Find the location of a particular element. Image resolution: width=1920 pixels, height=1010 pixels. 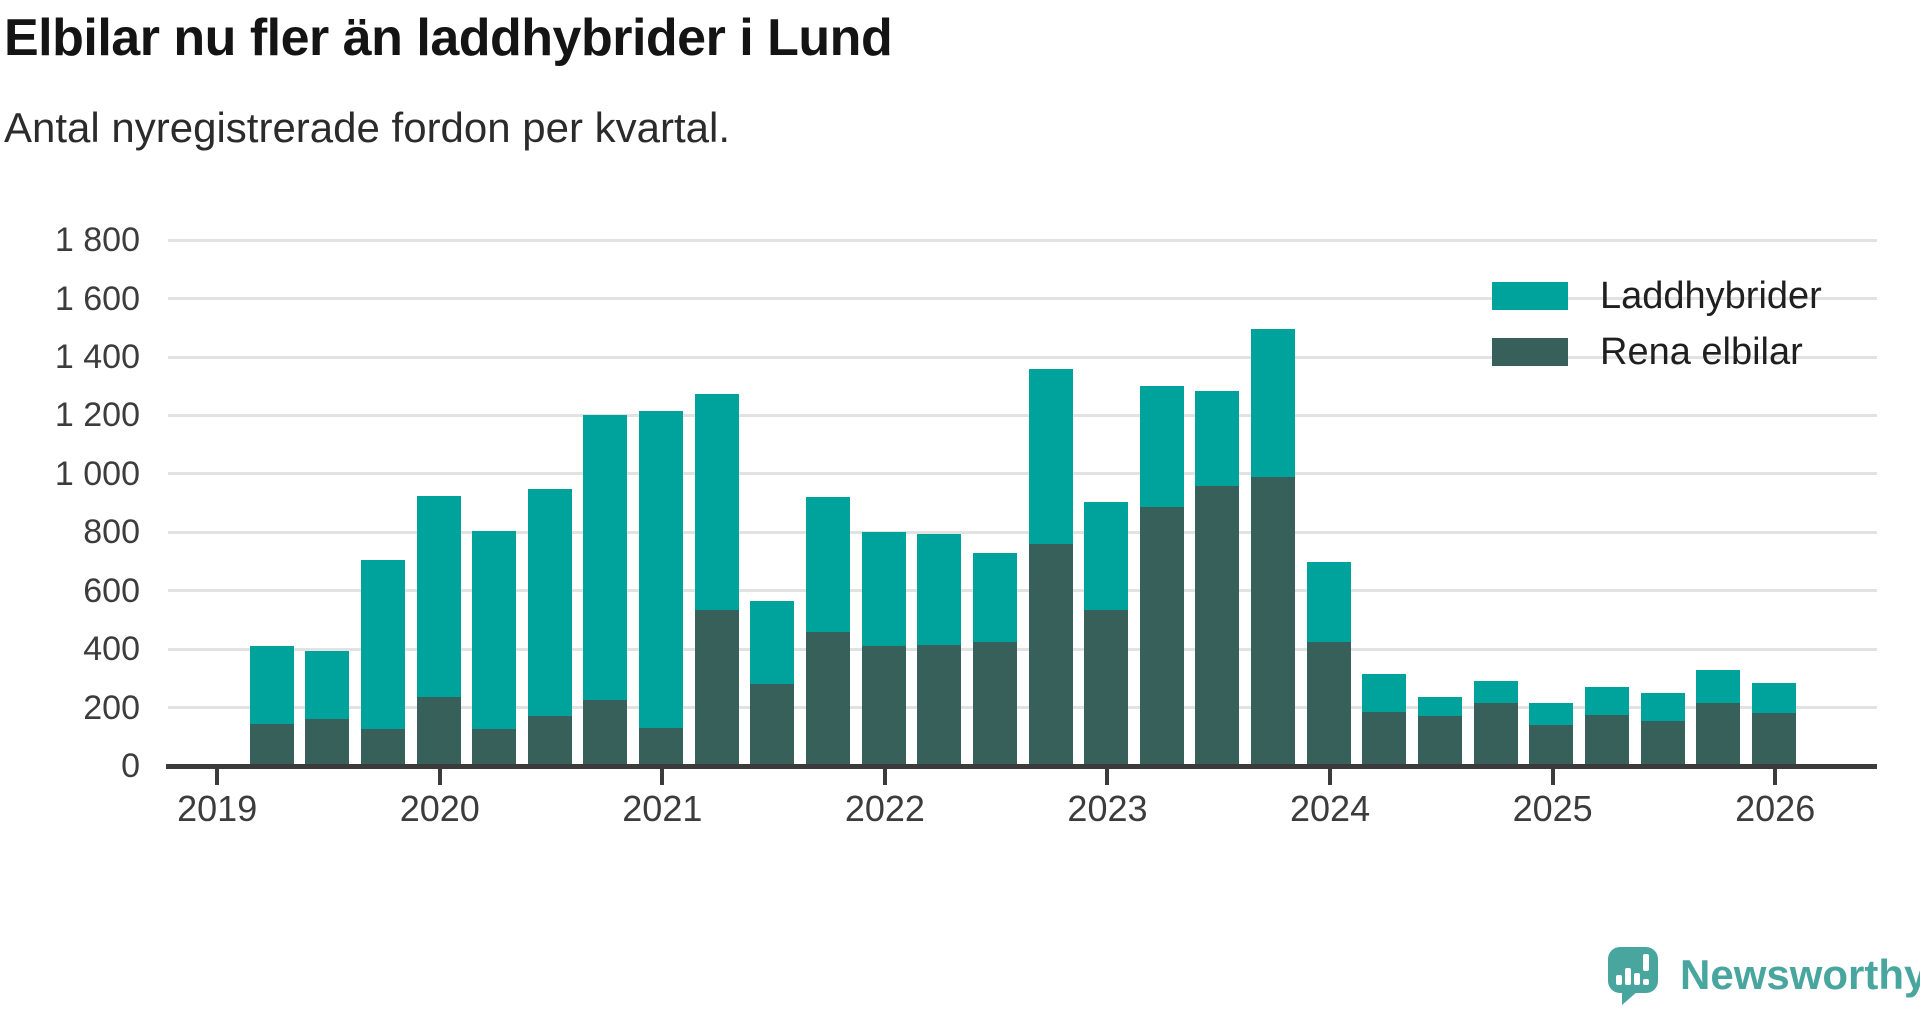

y-axis-label: 1 200 is located at coordinates (97, 415).